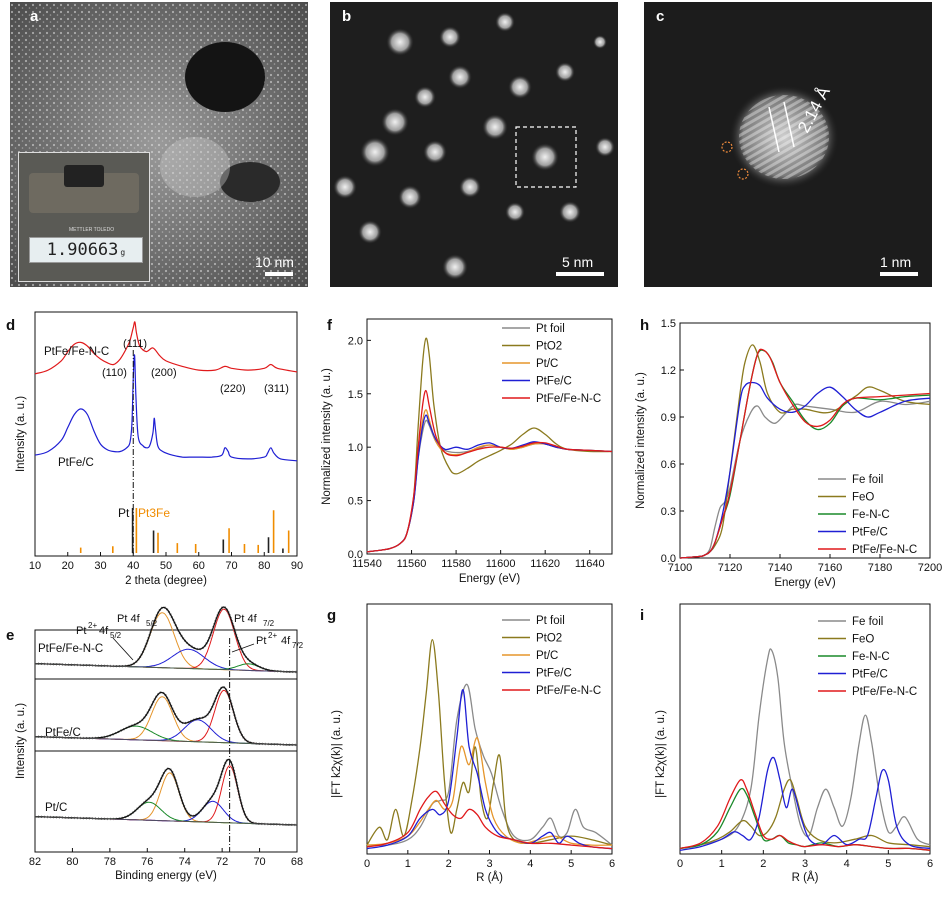 The image size is (948, 899). I want to click on panel-f-frame, so click(489, 436).